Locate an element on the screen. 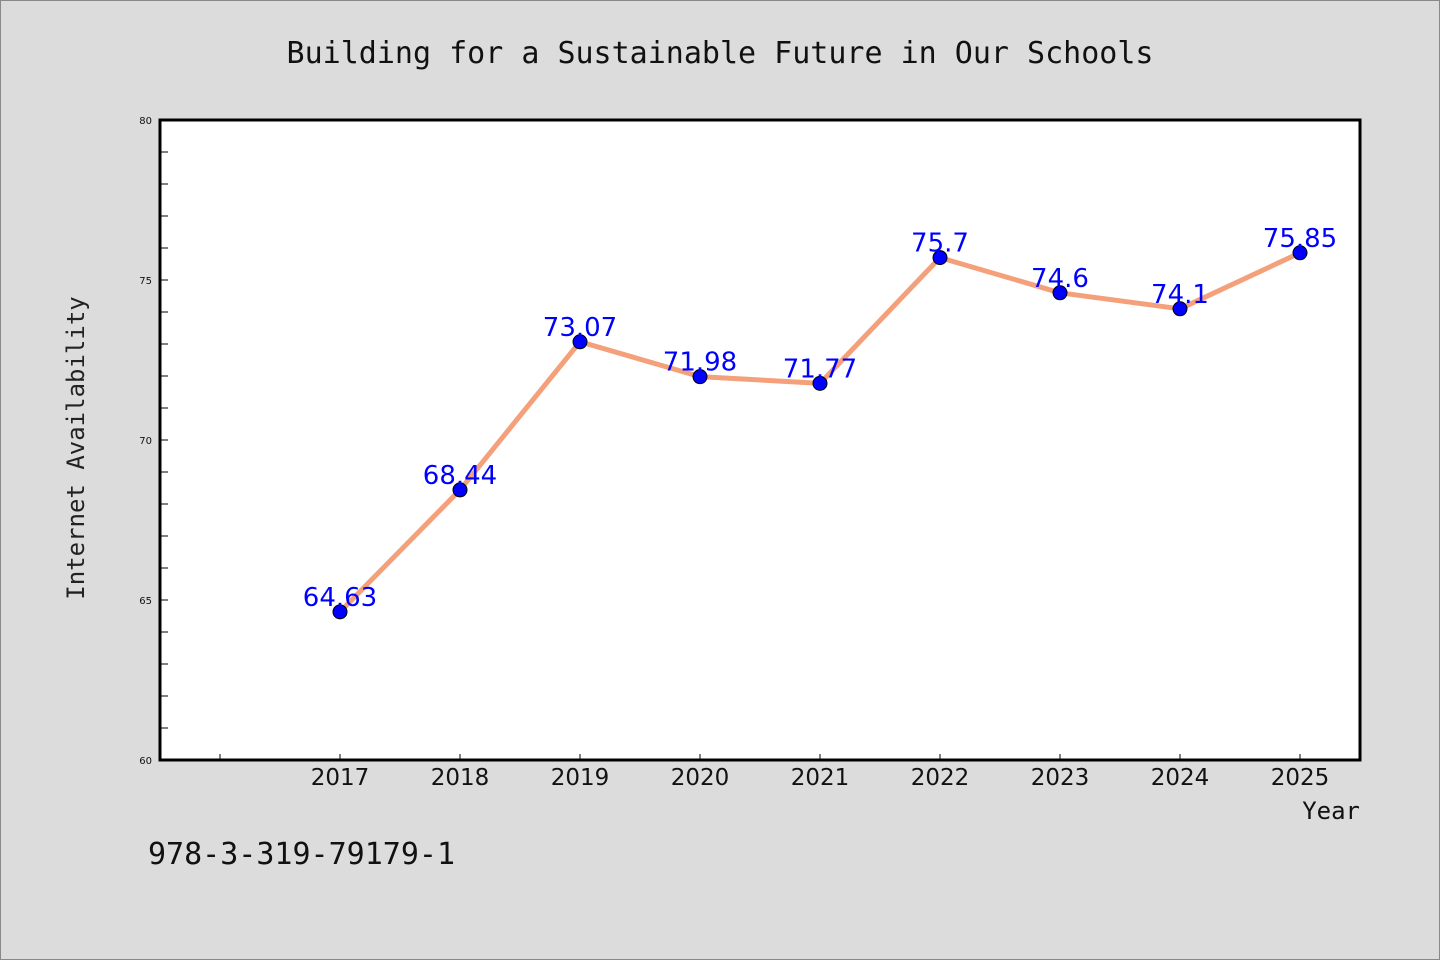 Image resolution: width=1440 pixels, height=960 pixels. x-tick-label: 2018 is located at coordinates (460, 778).